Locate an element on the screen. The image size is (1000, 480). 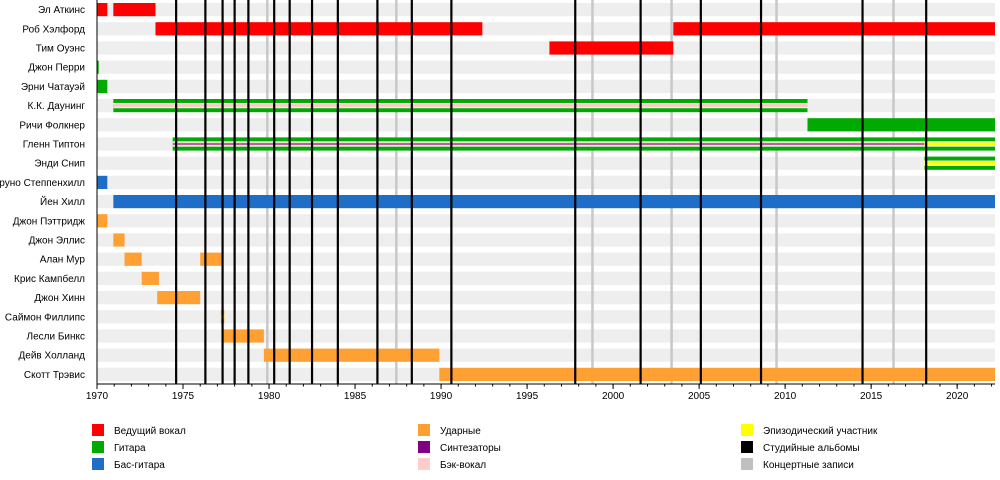
x-tick-label: 1995 is located at coordinates (527, 396).